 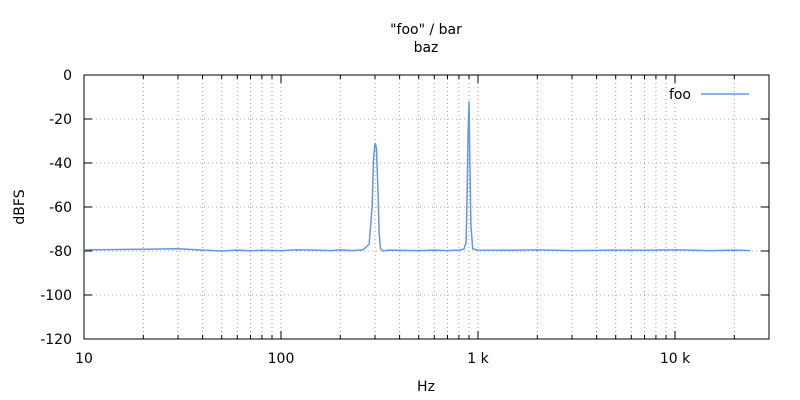 What do you see at coordinates (281, 359) in the screenshot?
I see `x-tick-label: 100` at bounding box center [281, 359].